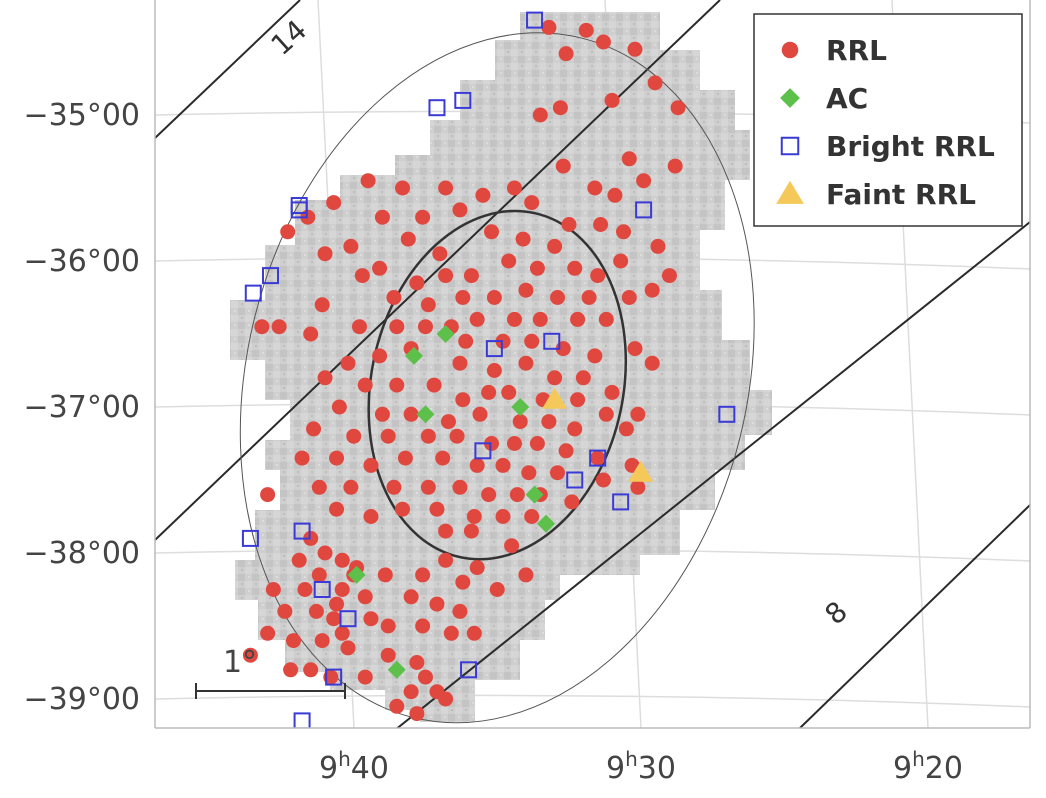 This screenshot has height=798, width=1046. Describe the element at coordinates (82, 261) in the screenshot. I see `y-tick-label: −36°00` at that location.